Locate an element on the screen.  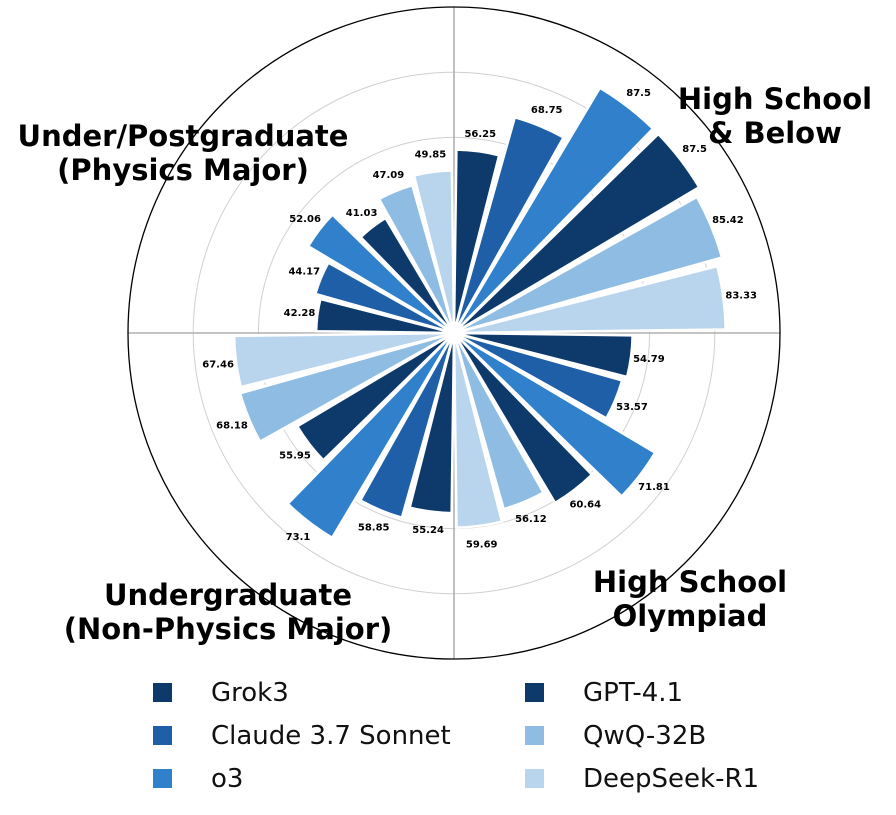
value-label: 54.79 is located at coordinates (649, 359).